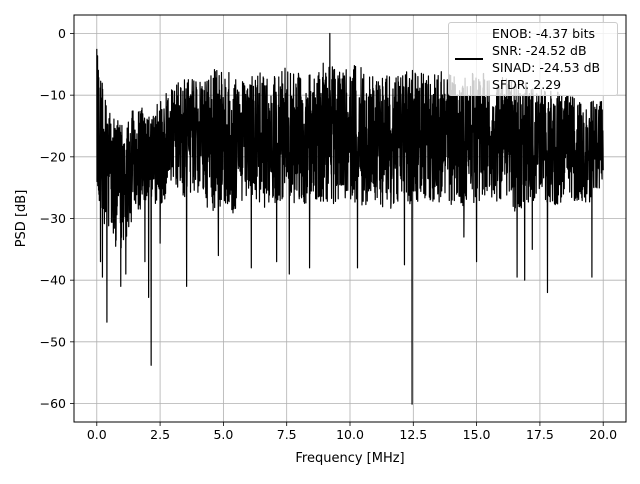 The height and width of the screenshot is (484, 640). What do you see at coordinates (160, 434) in the screenshot?
I see `x-tick-label: 2.5` at bounding box center [160, 434].